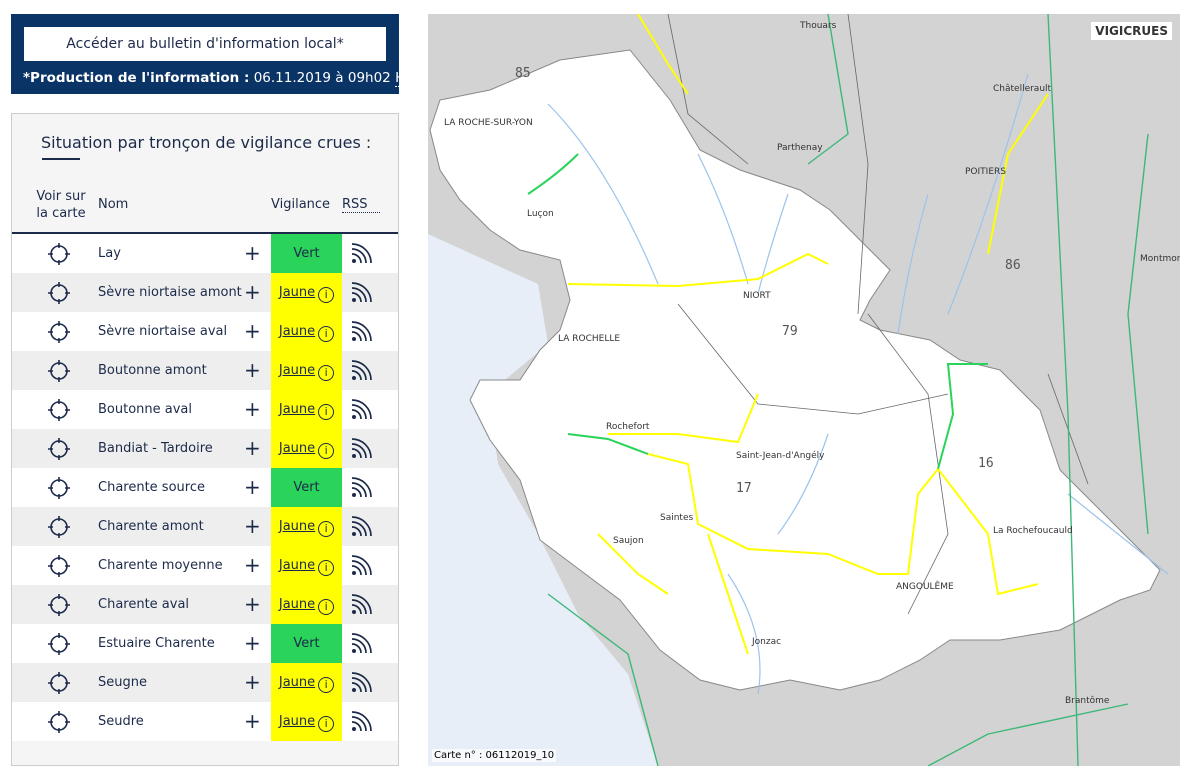  Describe the element at coordinates (205, 604) in the screenshot. I see `table-row: Charente aval + Jaune i` at that location.